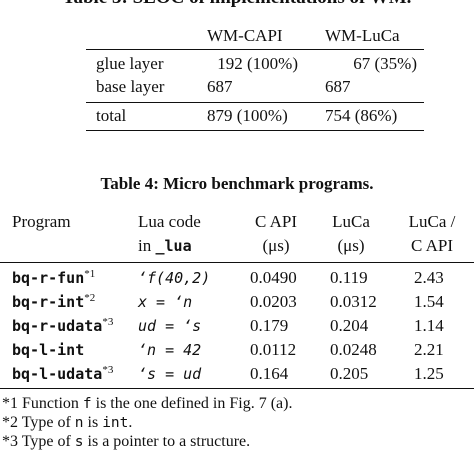  Describe the element at coordinates (54, 302) in the screenshot. I see `table4-program: bq-r-int*2` at that location.